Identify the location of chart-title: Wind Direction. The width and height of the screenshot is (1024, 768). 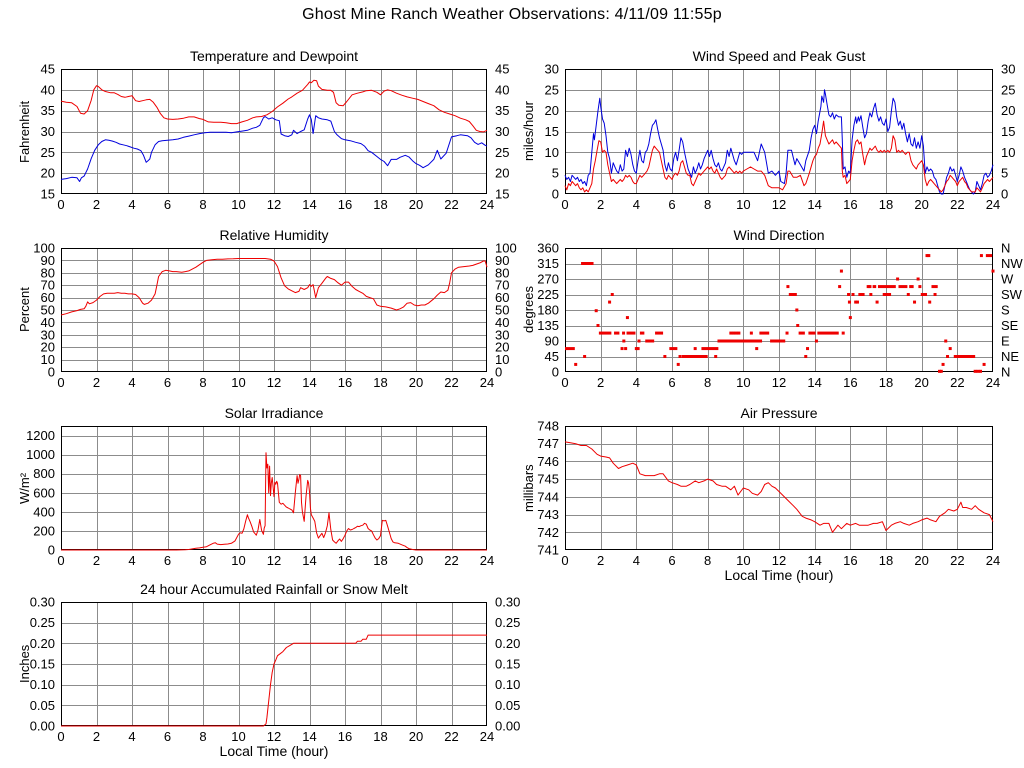
(779, 235).